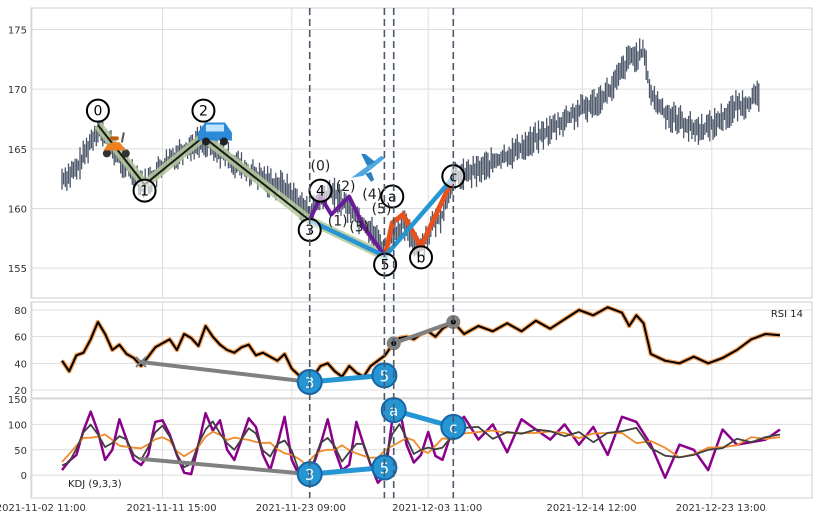 This screenshot has width=819, height=520. I want to click on scooter-icon, so click(116, 145).